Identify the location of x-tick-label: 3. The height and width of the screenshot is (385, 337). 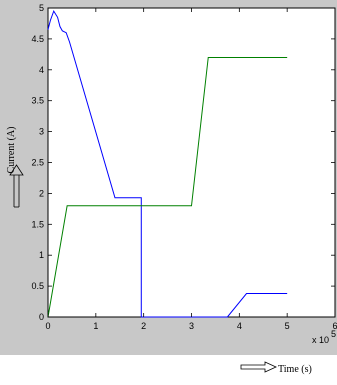
(191, 326).